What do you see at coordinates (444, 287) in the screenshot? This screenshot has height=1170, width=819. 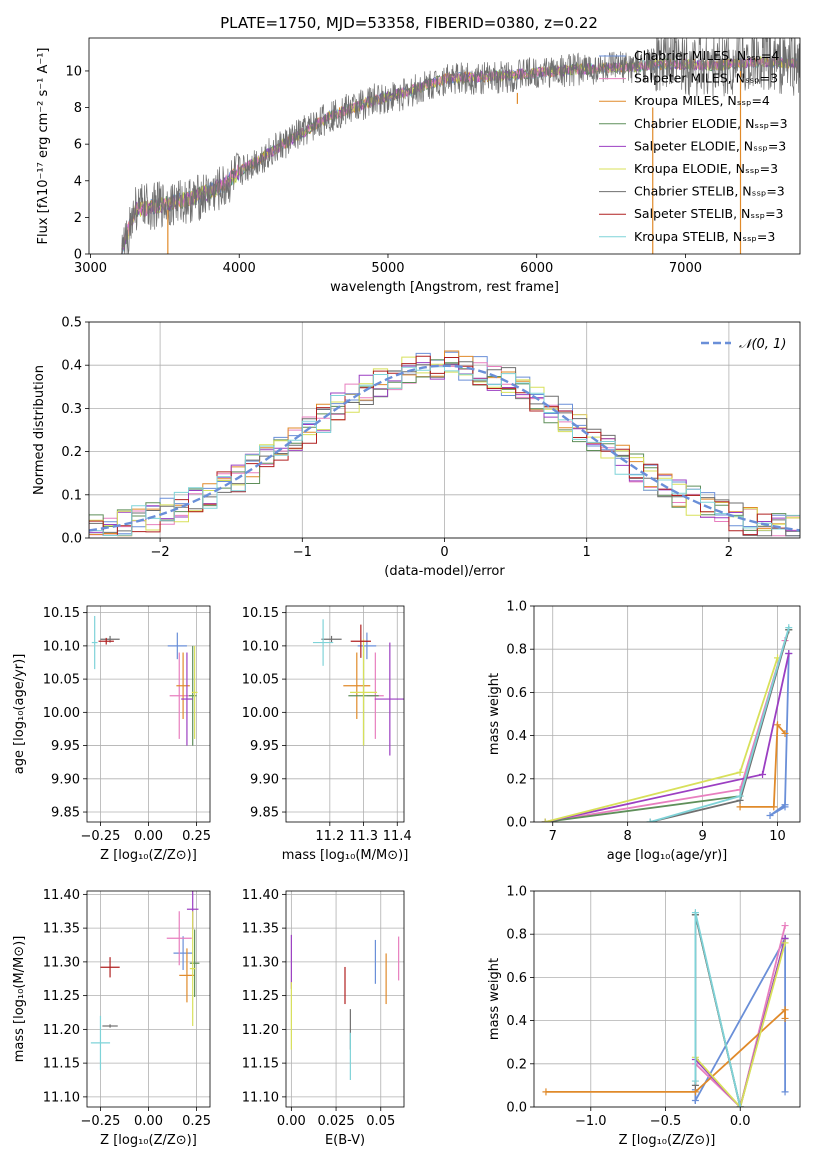 I see `x-axis-label: wavelength [Angstrom, rest frame]` at bounding box center [444, 287].